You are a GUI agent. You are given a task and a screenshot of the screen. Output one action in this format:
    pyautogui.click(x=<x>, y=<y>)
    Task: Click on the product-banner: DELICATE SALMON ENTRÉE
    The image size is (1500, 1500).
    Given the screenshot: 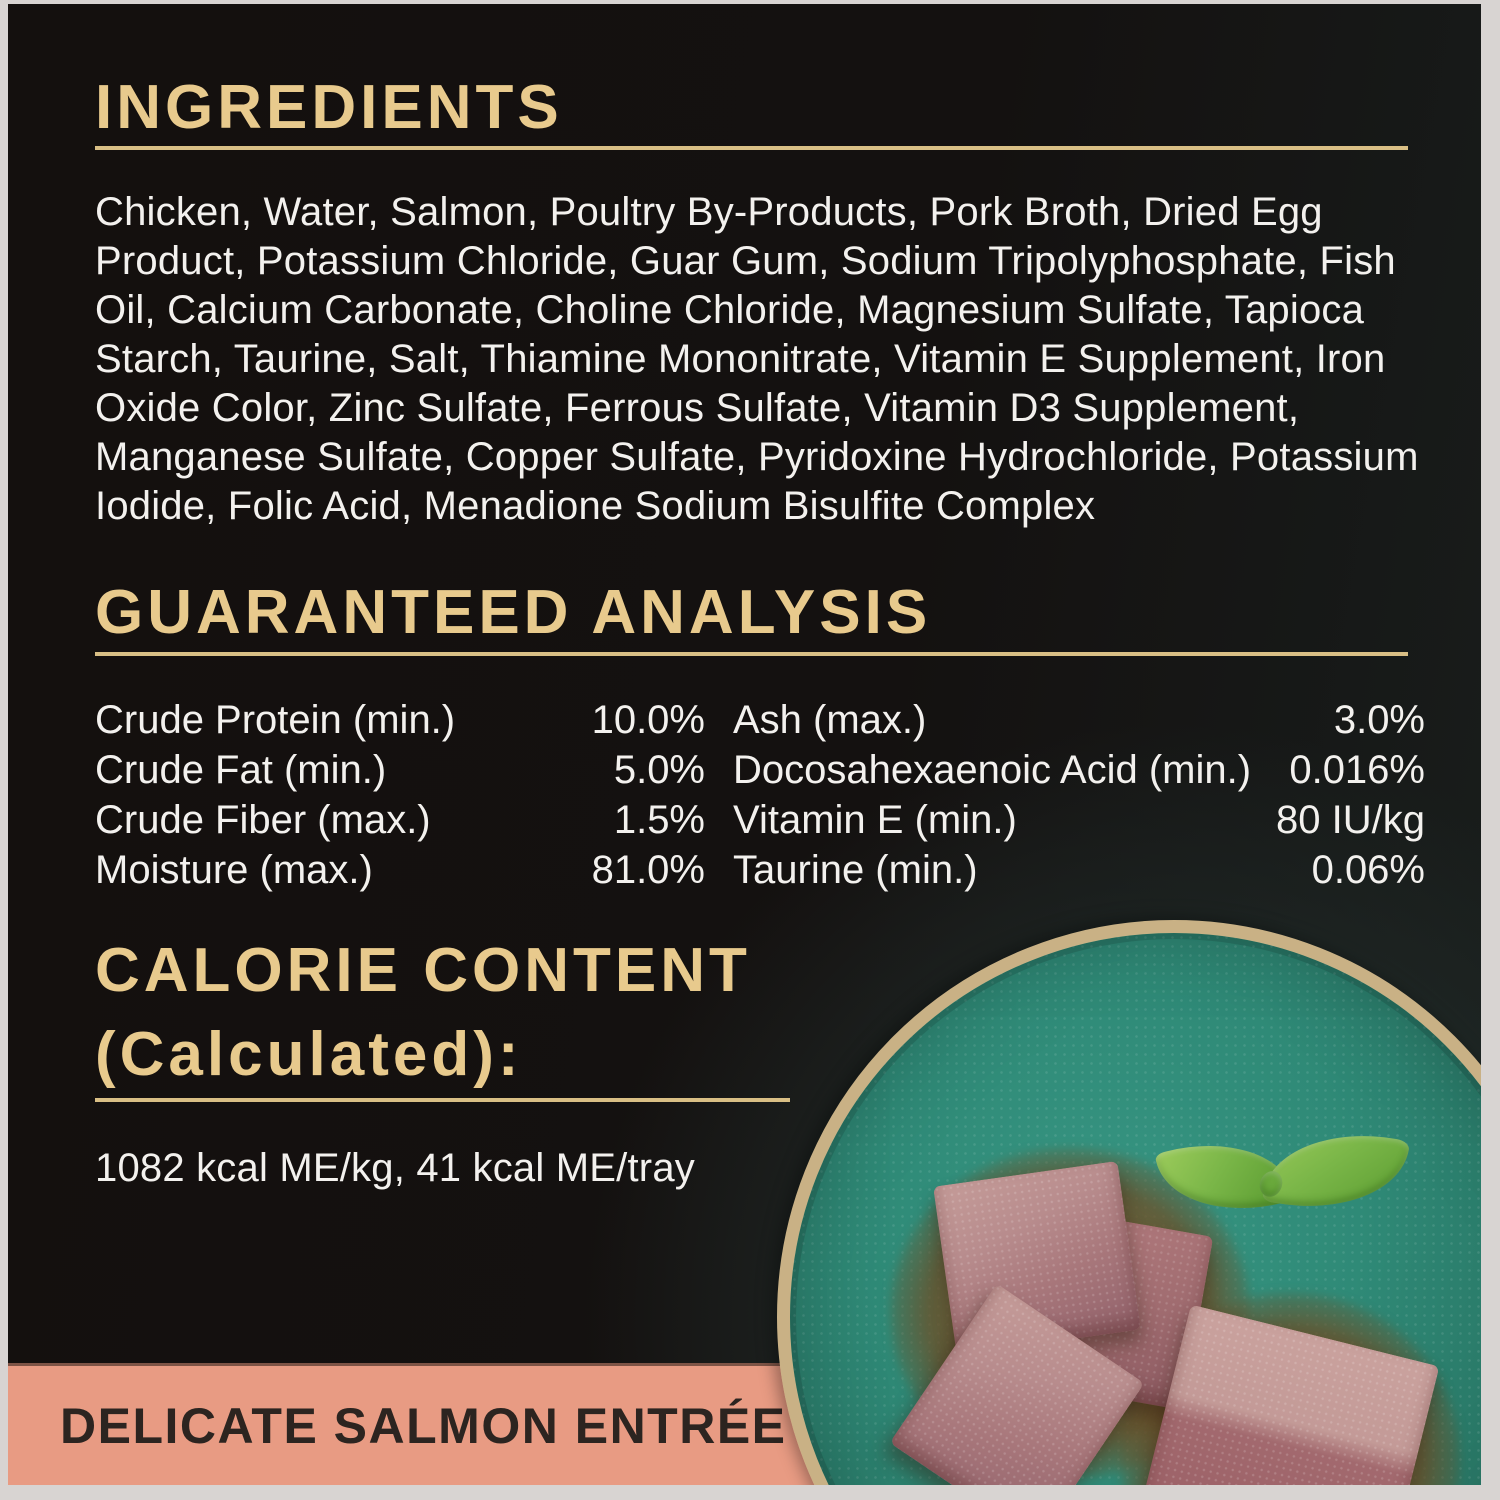 What is the action you would take?
    pyautogui.click(x=444, y=1424)
    